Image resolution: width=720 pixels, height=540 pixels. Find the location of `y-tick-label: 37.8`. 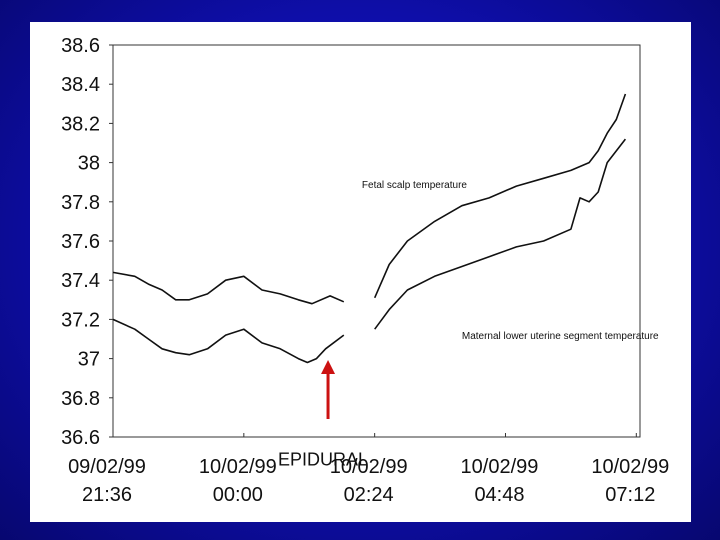

y-tick-label: 37.8 is located at coordinates (80, 203).